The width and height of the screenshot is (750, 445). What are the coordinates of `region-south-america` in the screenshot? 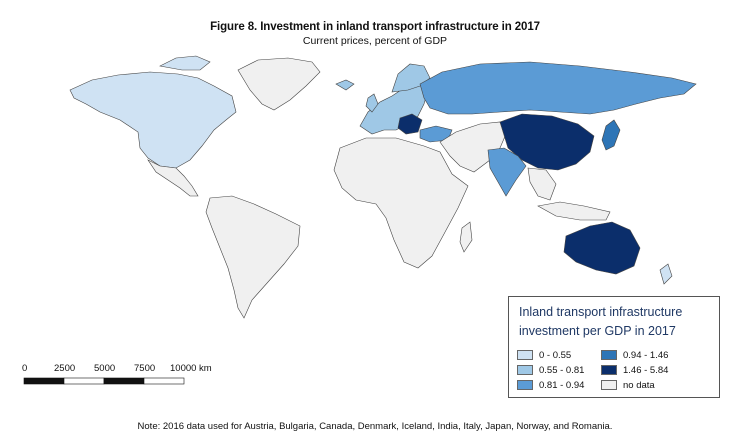 It's located at (253, 257).